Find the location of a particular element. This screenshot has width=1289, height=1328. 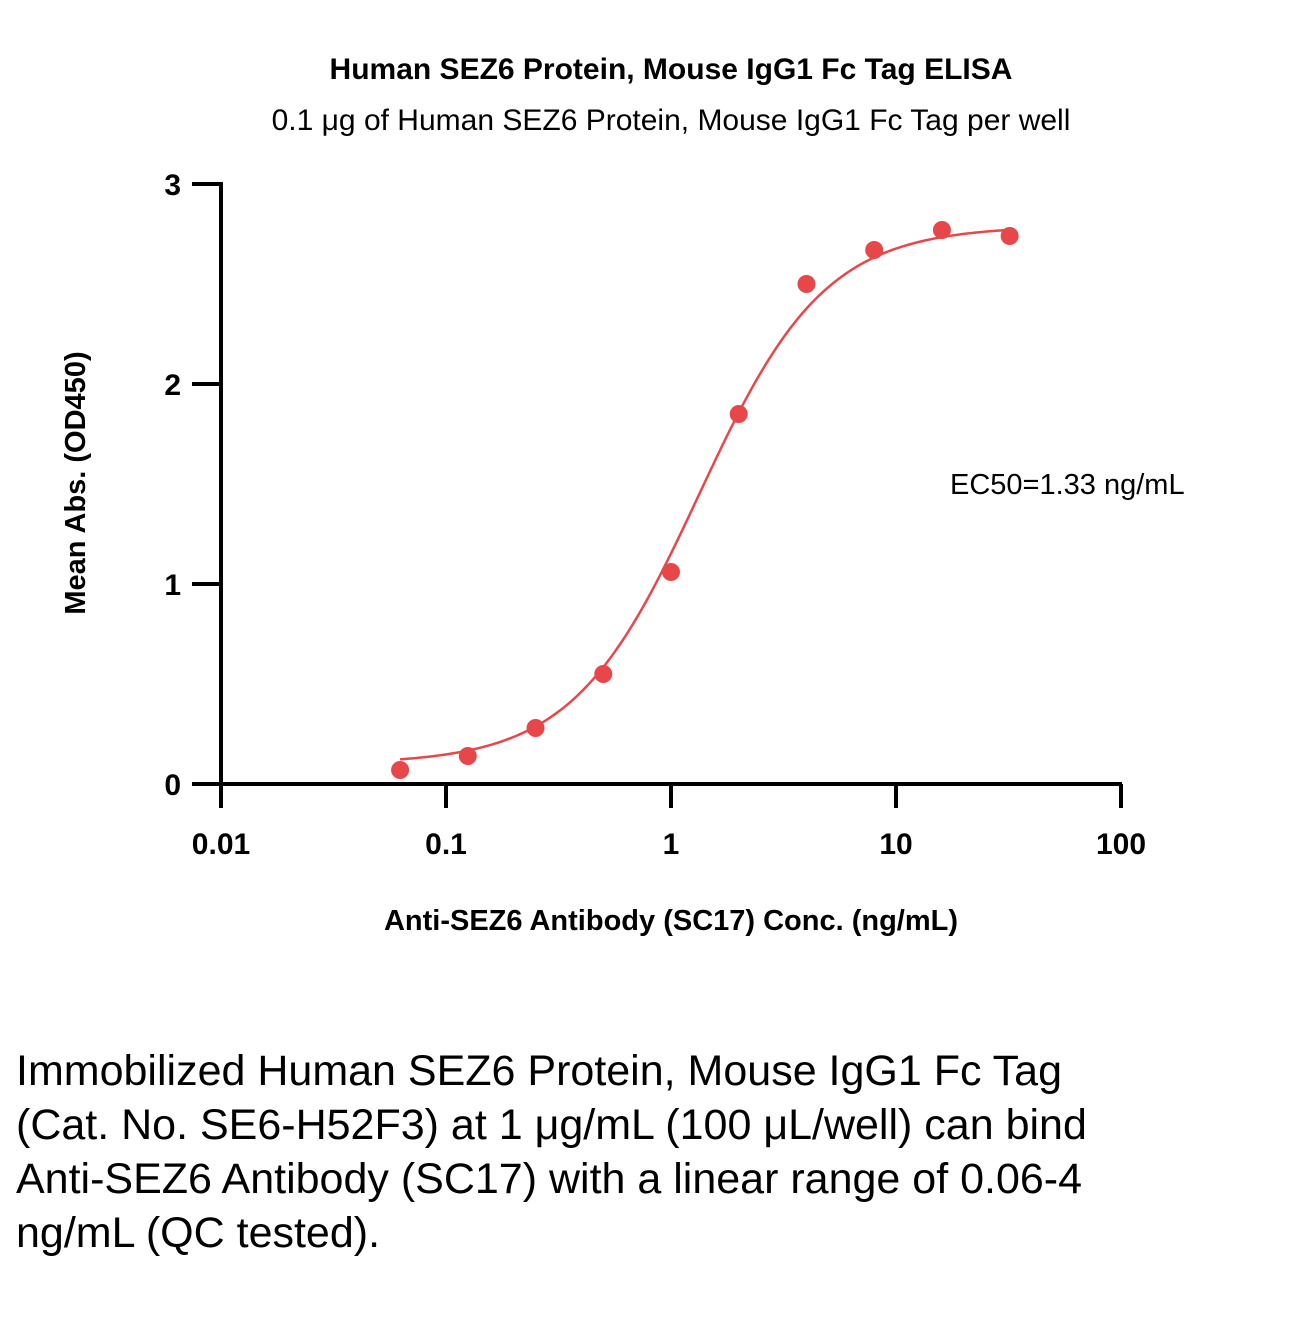

y-tick-label: 3 is located at coordinates (172, 185).